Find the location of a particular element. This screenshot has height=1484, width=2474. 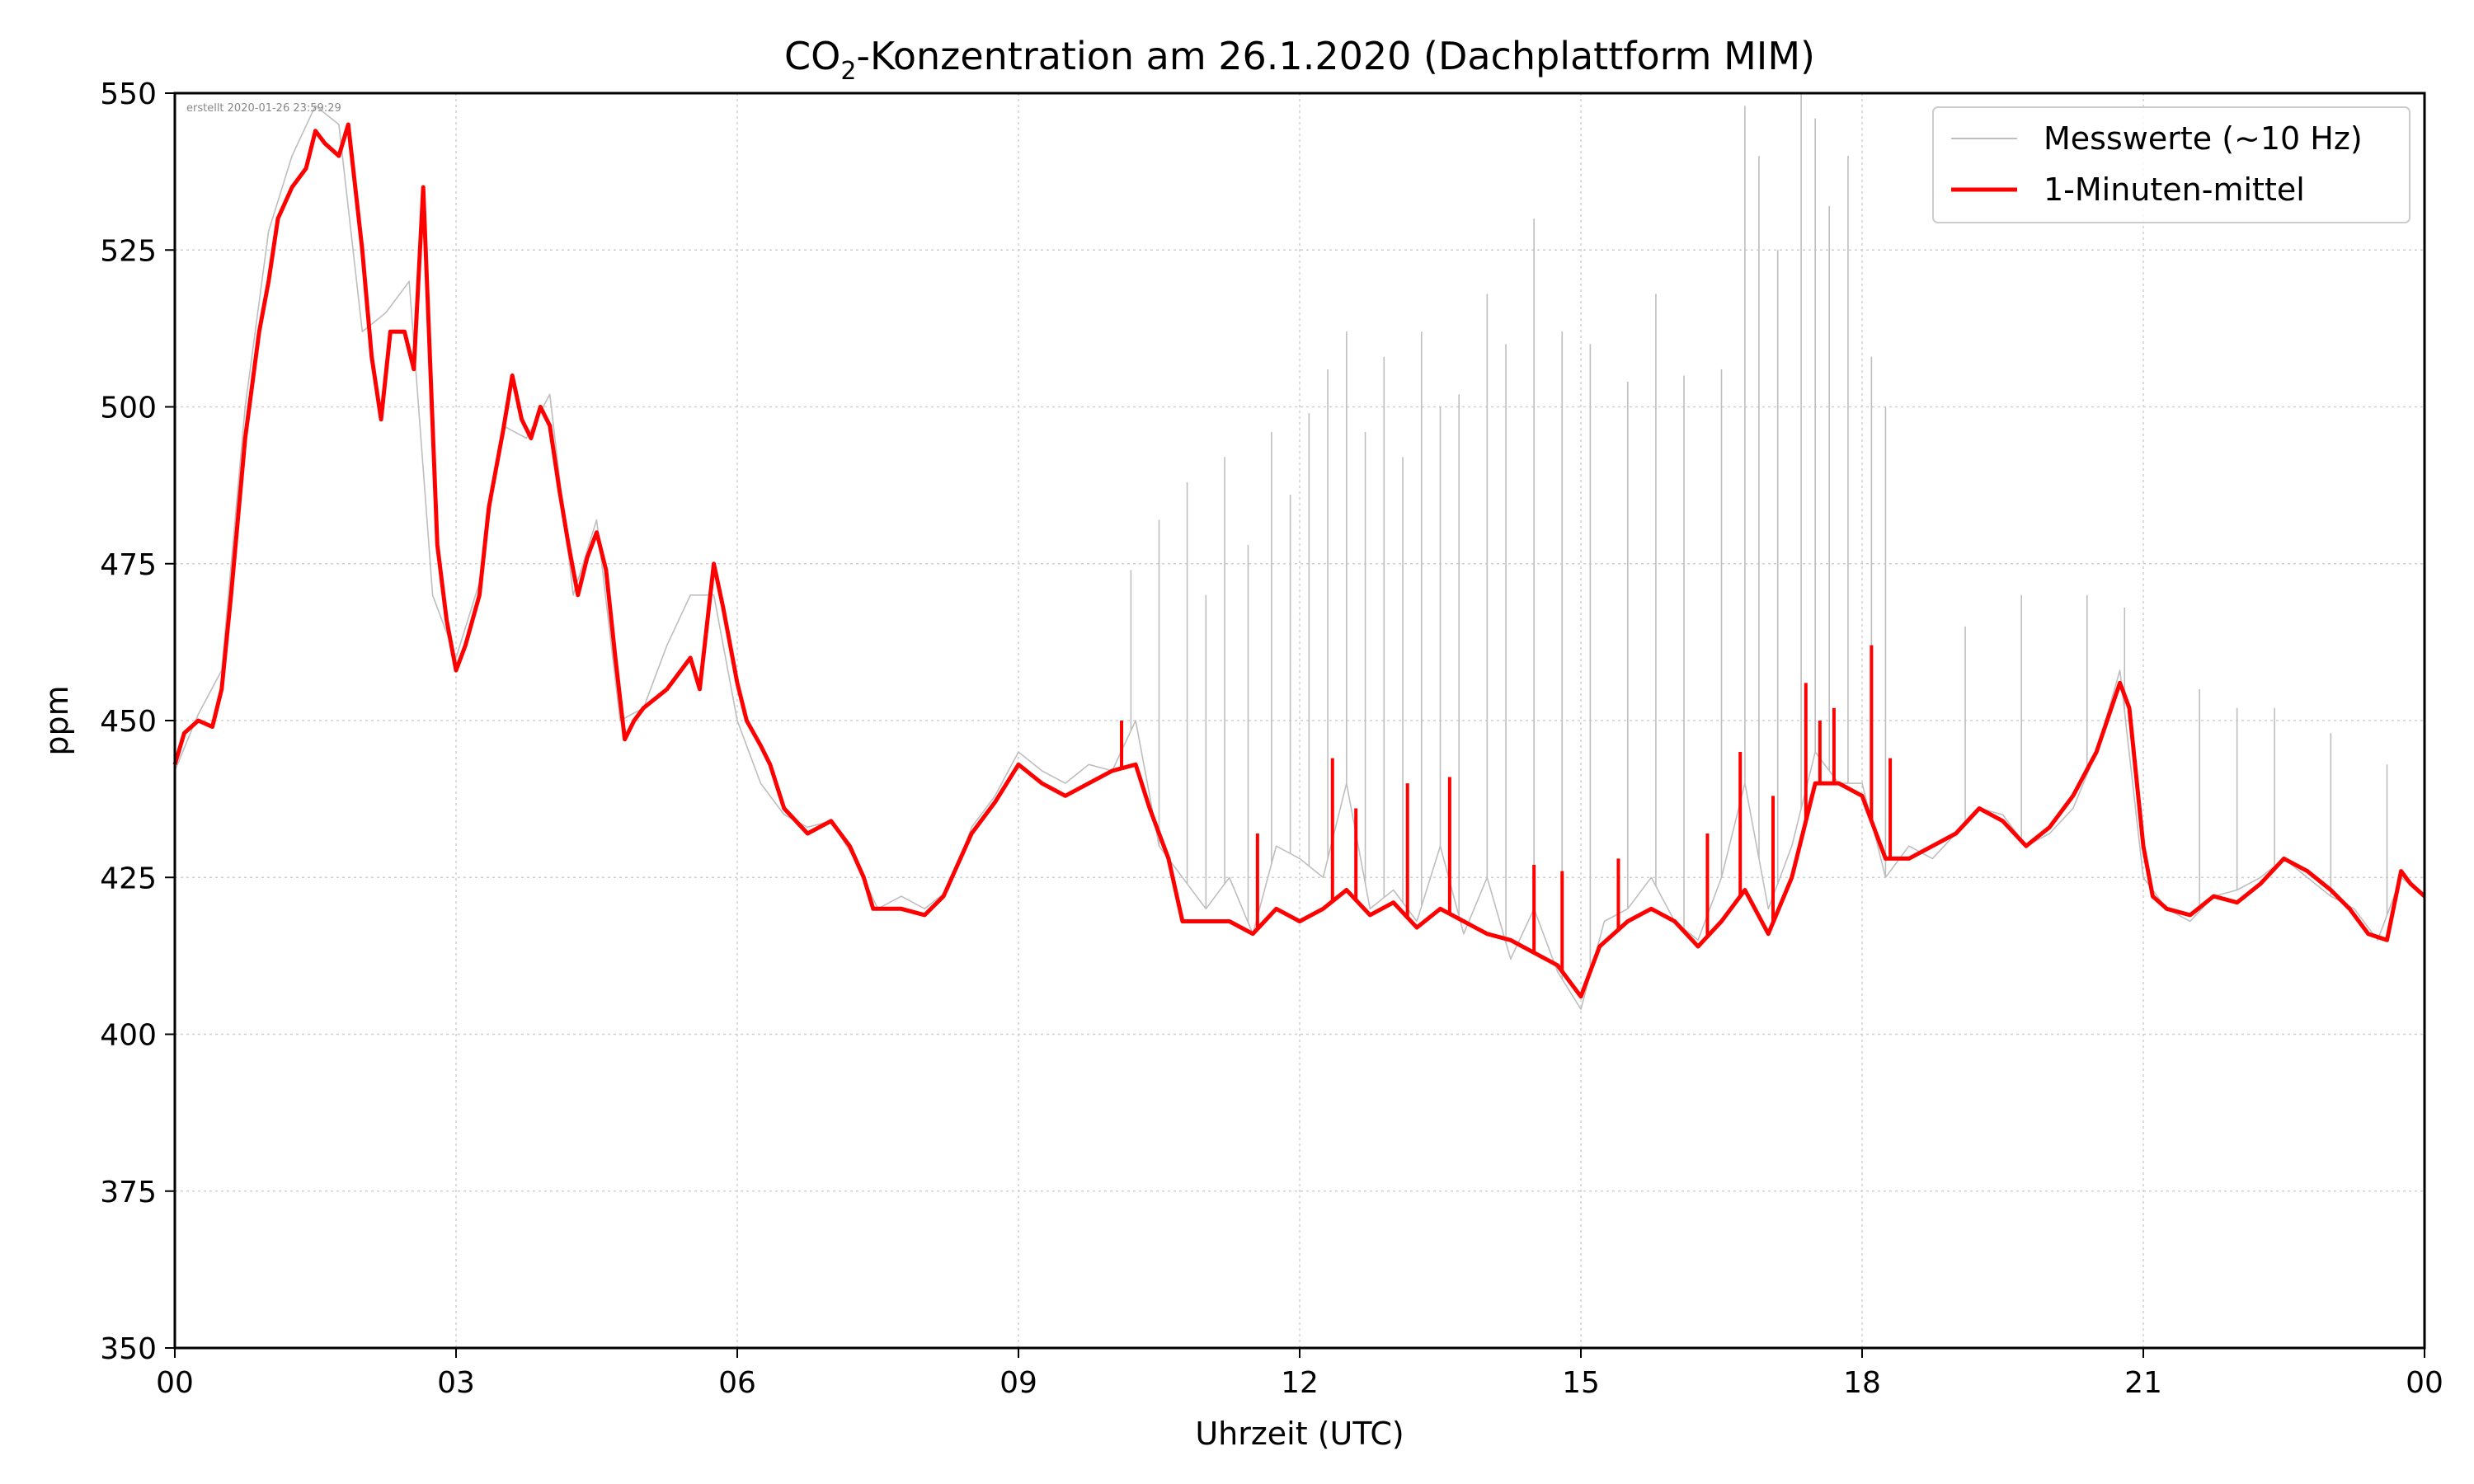

y-tick-label: 500 is located at coordinates (128, 408).